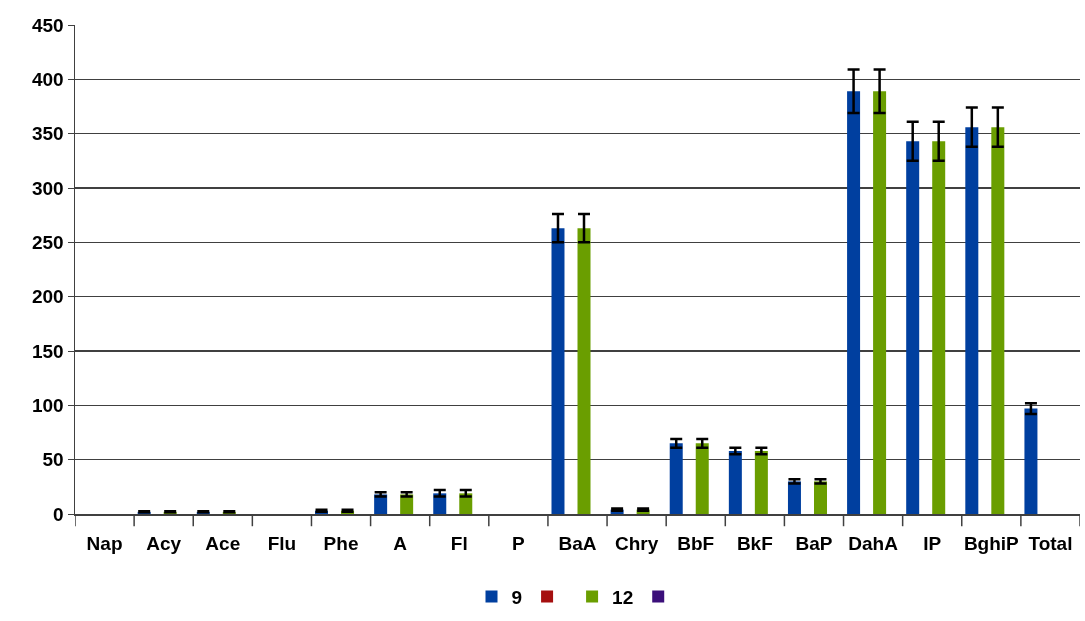 The image size is (1085, 621). What do you see at coordinates (577, 544) in the screenshot?
I see `x-tick-label: BaA` at bounding box center [577, 544].